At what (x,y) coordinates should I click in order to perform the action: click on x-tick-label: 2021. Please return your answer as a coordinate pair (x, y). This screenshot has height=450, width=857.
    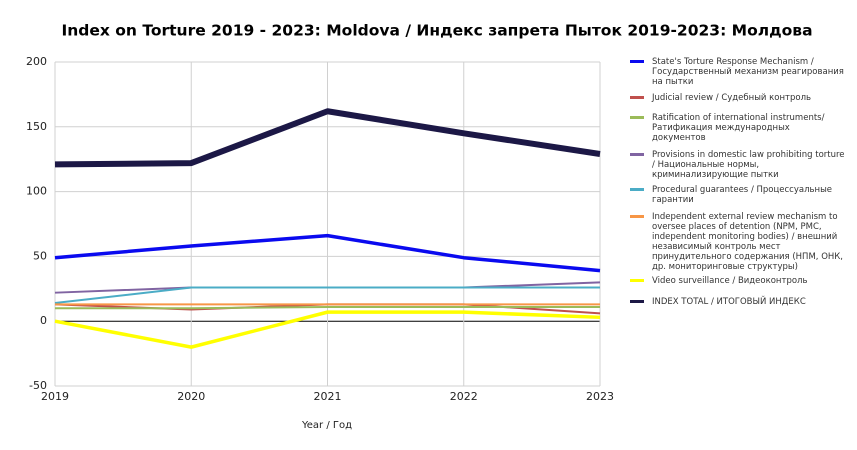
    Looking at the image, I should click on (328, 396).